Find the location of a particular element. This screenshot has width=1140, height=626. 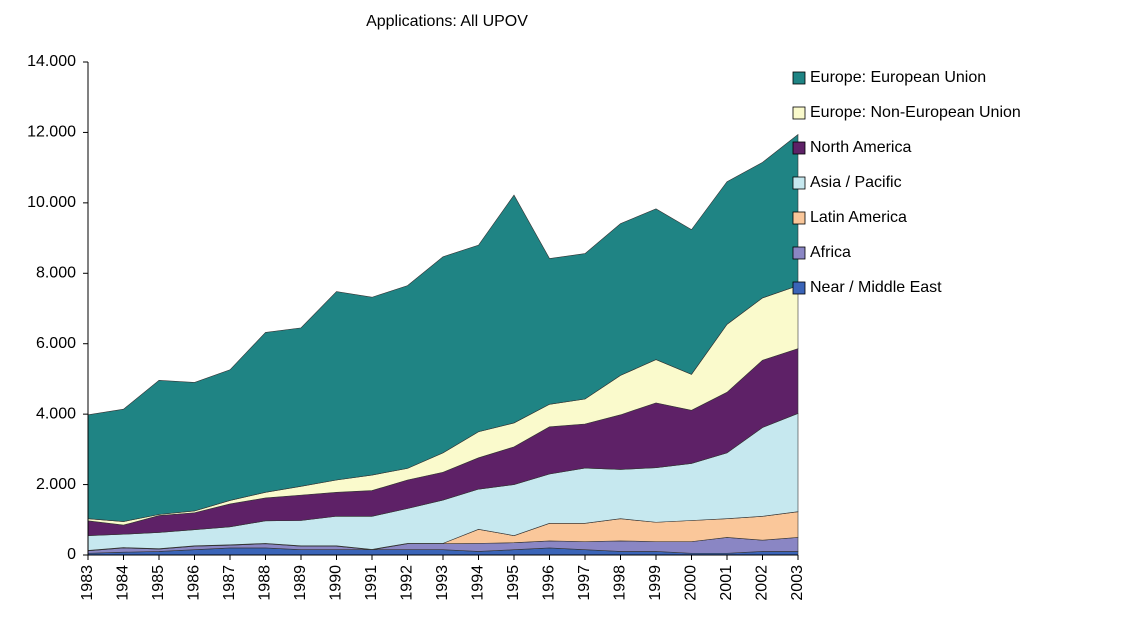

x-tick-label: 1997 is located at coordinates (584, 583).